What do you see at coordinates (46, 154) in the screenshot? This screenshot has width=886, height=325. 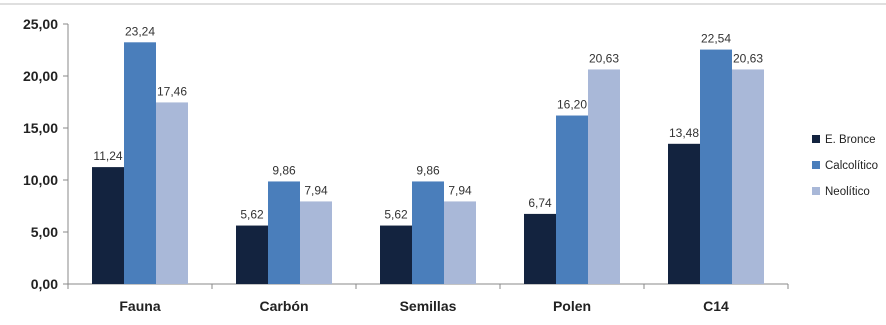 I see `y-axis: 0,00 5,00 10,00 15,00 20,00 25,00` at bounding box center [46, 154].